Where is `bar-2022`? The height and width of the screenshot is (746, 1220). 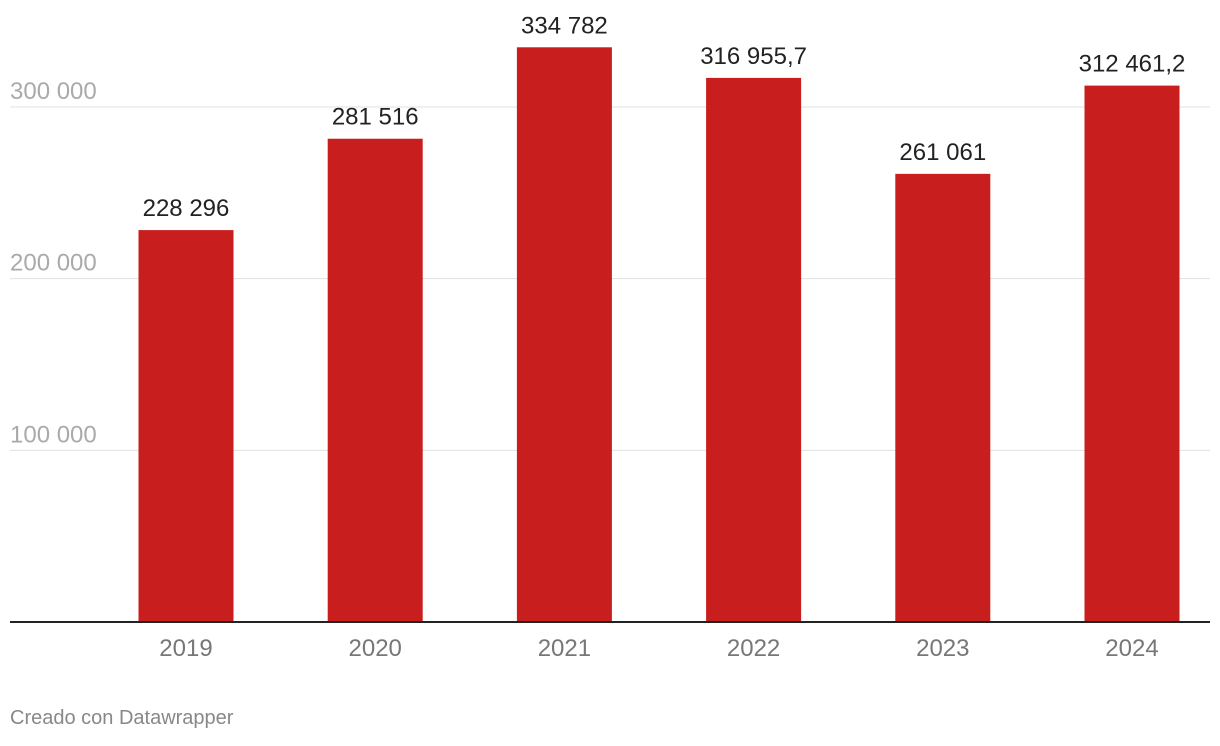
bar-2022 is located at coordinates (754, 350).